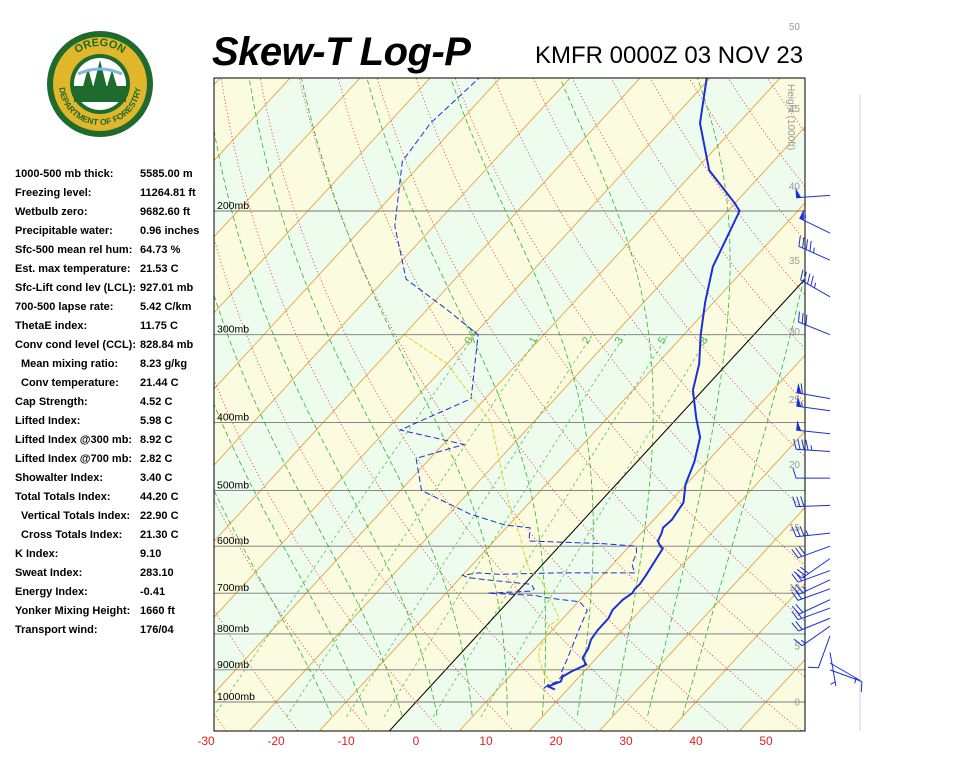  Describe the element at coordinates (151, 554) in the screenshot. I see `index-value: 9.10` at that location.